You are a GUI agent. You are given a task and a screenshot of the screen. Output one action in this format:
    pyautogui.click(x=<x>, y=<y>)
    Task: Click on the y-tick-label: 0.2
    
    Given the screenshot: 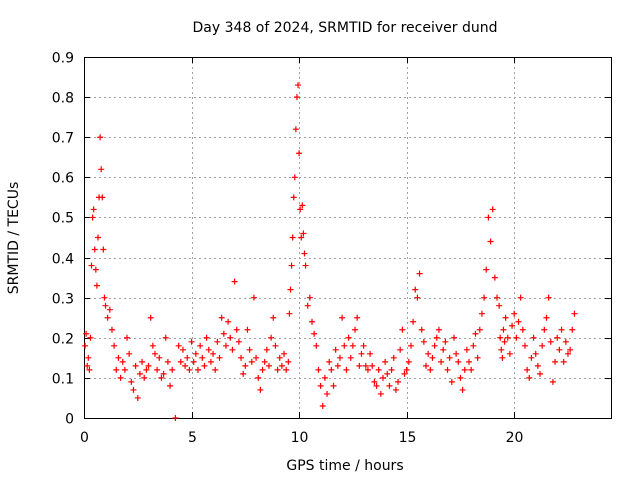 What is the action you would take?
    pyautogui.click(x=63, y=340)
    